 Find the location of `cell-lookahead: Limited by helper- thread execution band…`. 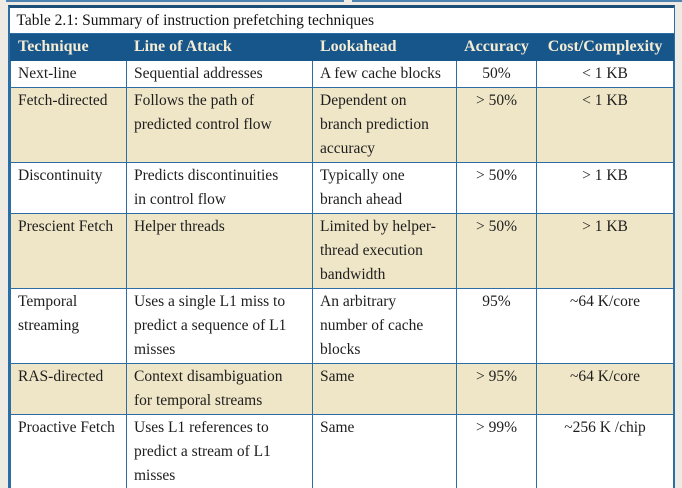

cell-lookahead: Limited by helper- thread execution band… is located at coordinates (384, 251).